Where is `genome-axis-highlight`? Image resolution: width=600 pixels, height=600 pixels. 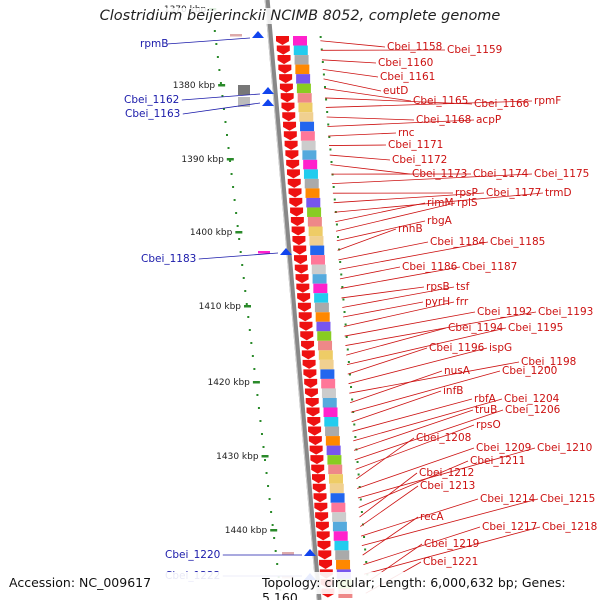 genome-axis-highlight is located at coordinates (291, 300).